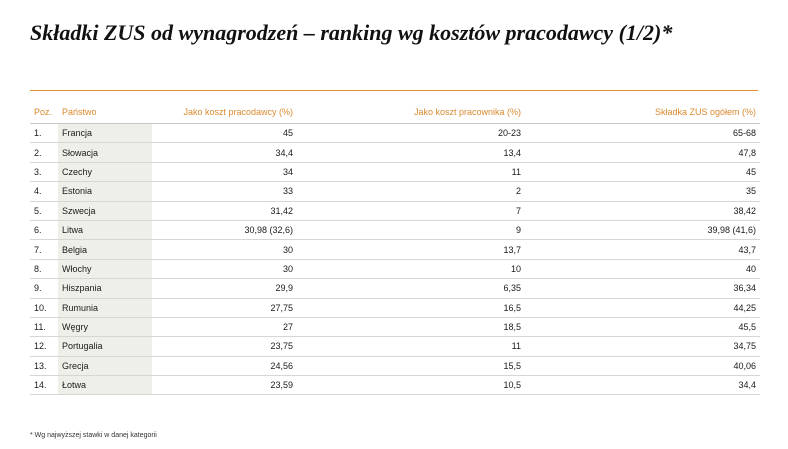 The width and height of the screenshot is (788, 449). What do you see at coordinates (44, 249) in the screenshot?
I see `cell-position: 7.` at bounding box center [44, 249].